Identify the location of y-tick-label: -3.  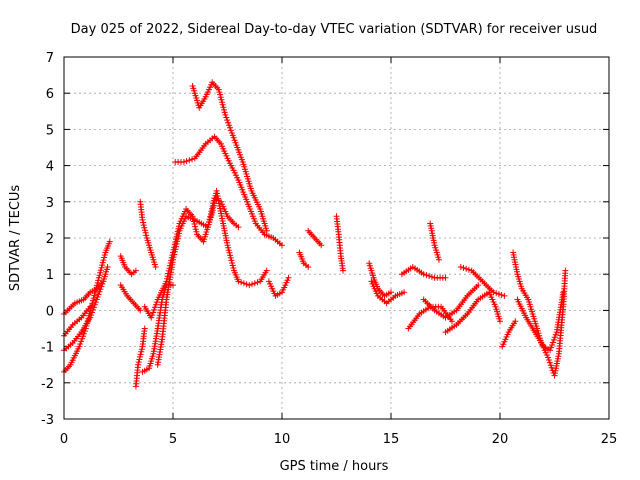
(47, 420).